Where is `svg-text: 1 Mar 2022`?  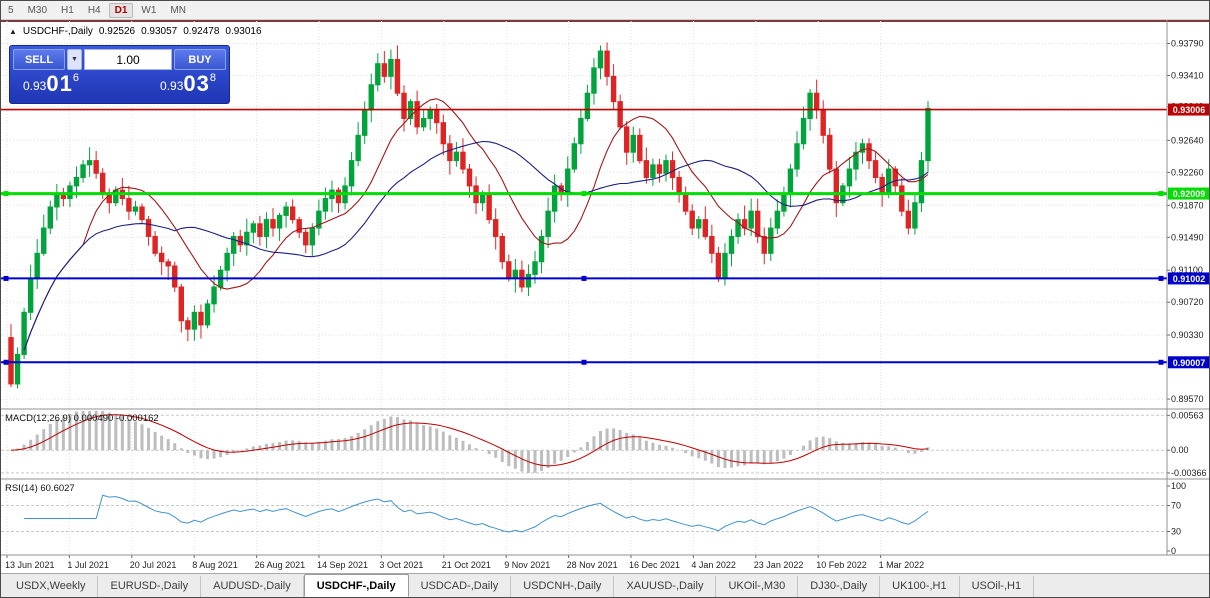 svg-text: 1 Mar 2022 is located at coordinates (902, 565).